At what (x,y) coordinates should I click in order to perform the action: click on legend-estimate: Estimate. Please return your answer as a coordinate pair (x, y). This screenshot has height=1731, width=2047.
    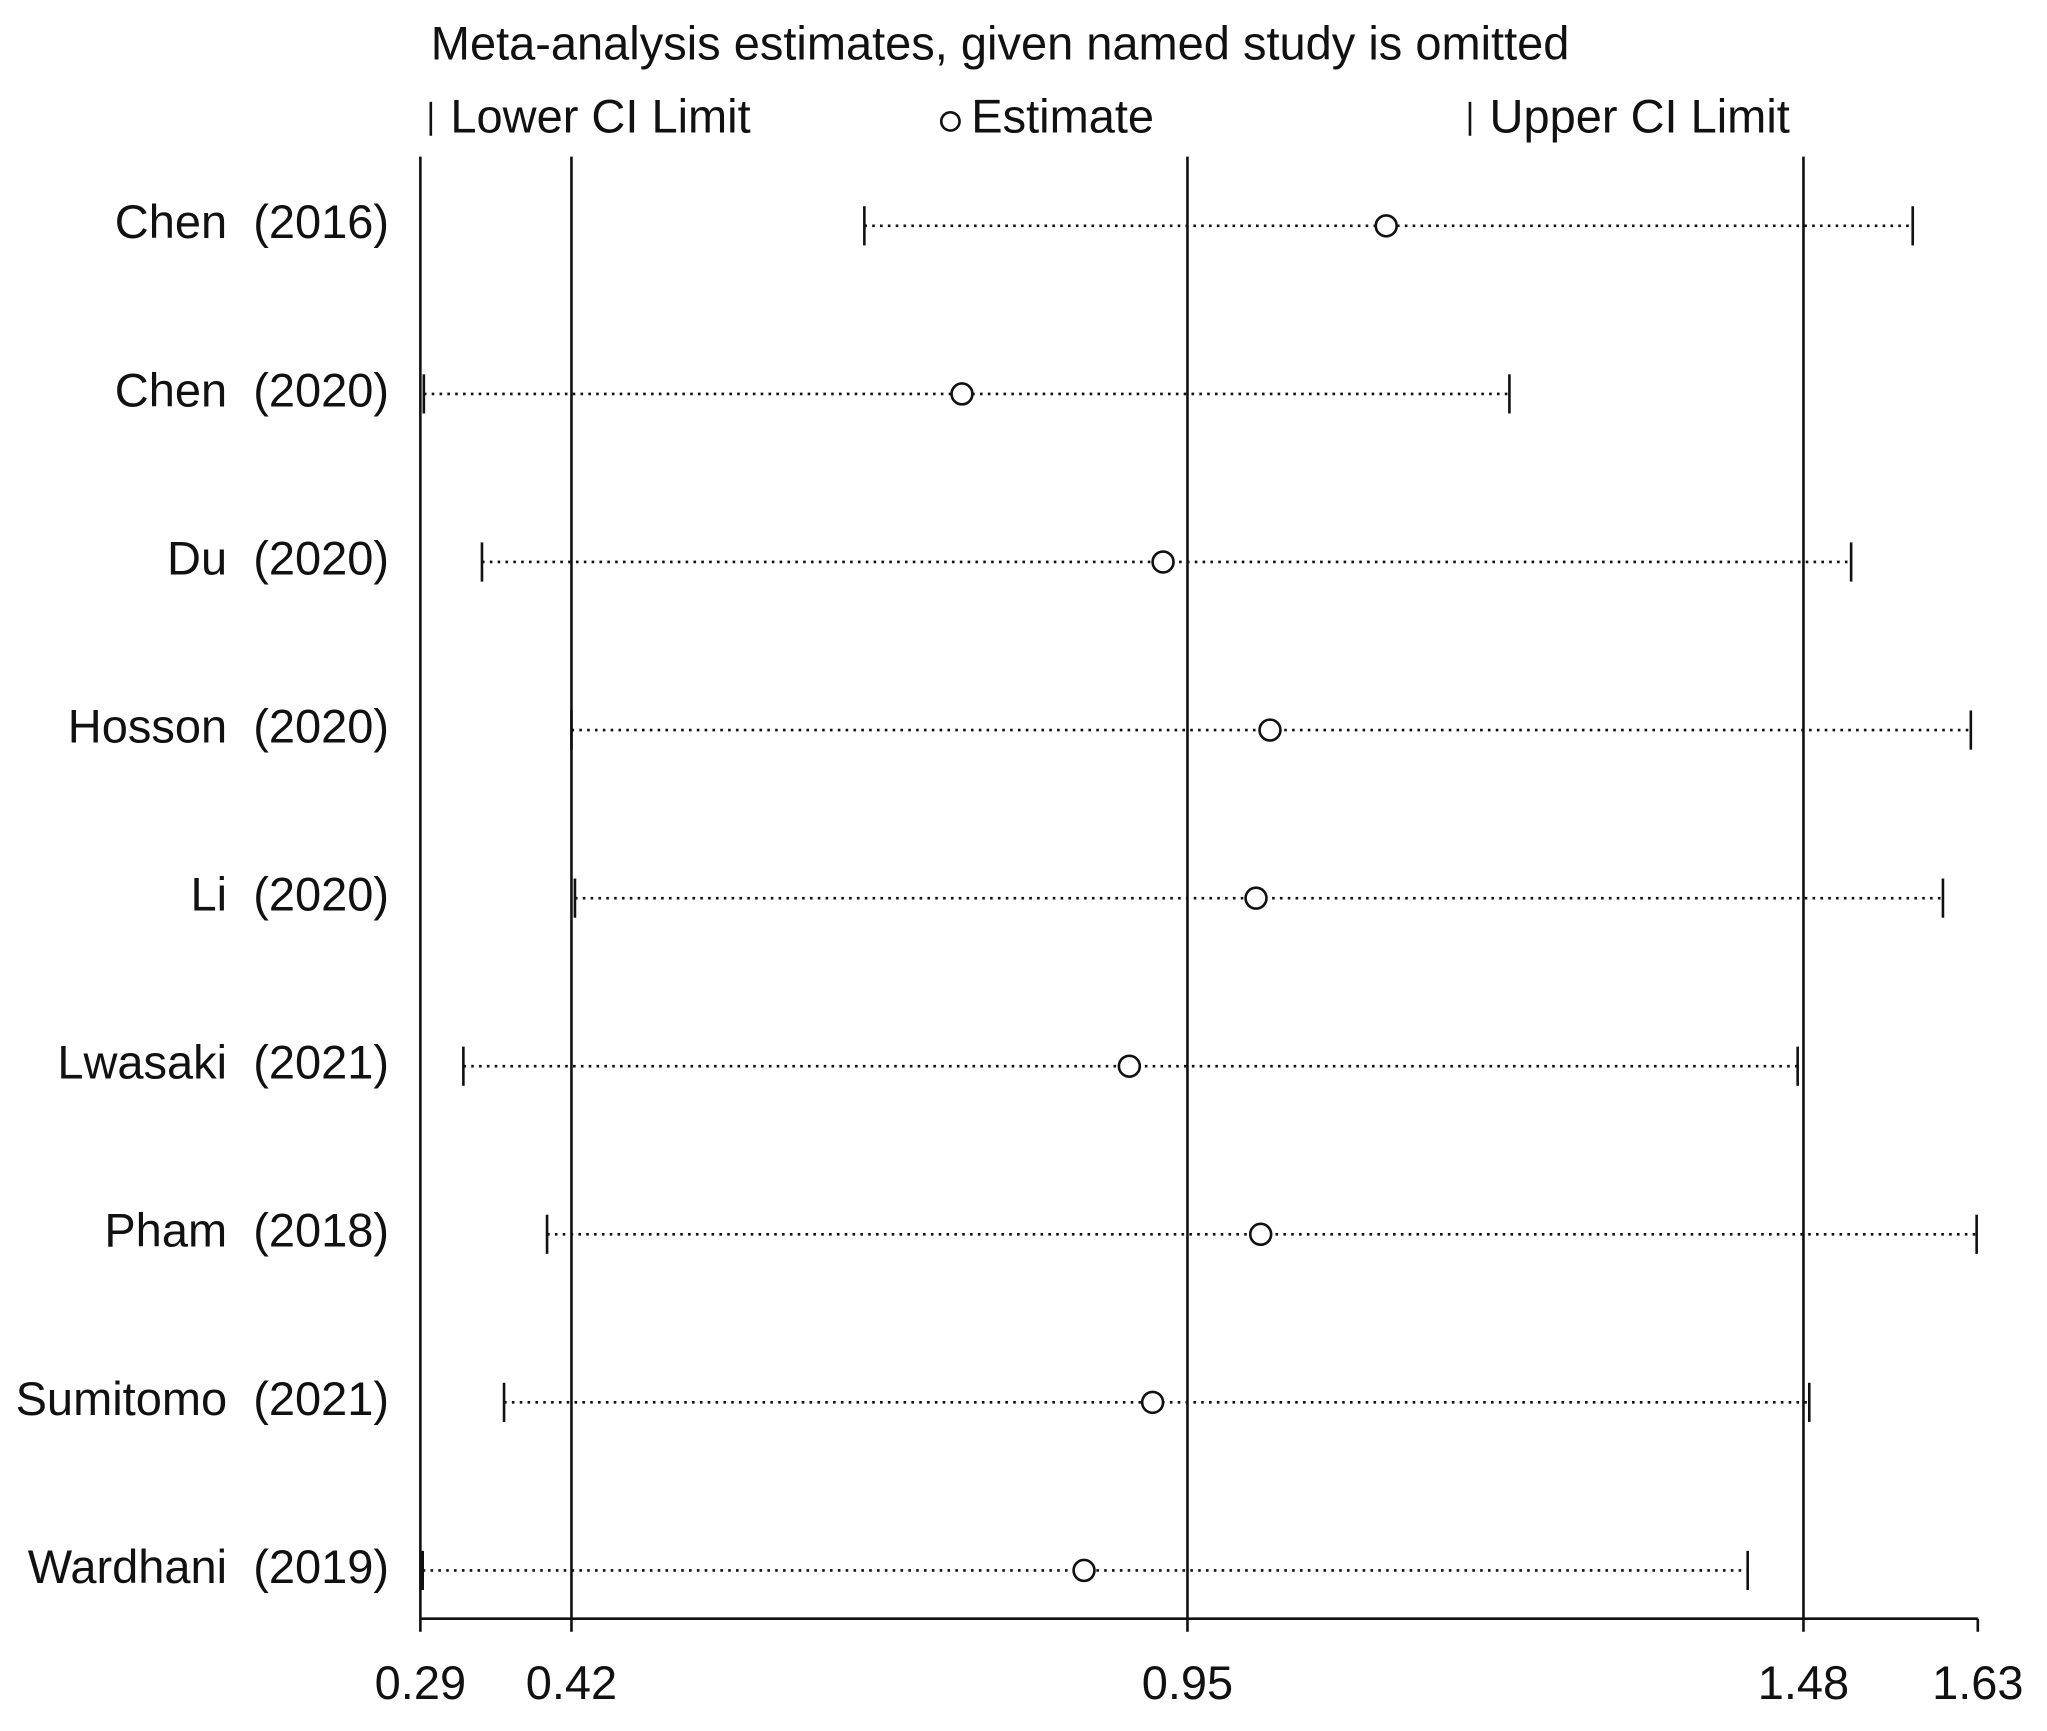
    Looking at the image, I should click on (1062, 116).